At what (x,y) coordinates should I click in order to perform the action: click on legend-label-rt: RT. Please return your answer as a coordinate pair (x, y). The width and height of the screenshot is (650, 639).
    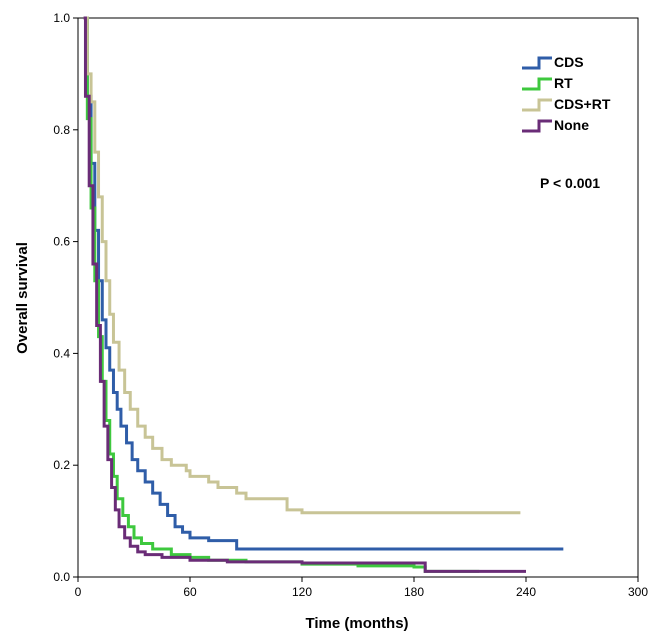
    Looking at the image, I should click on (563, 83).